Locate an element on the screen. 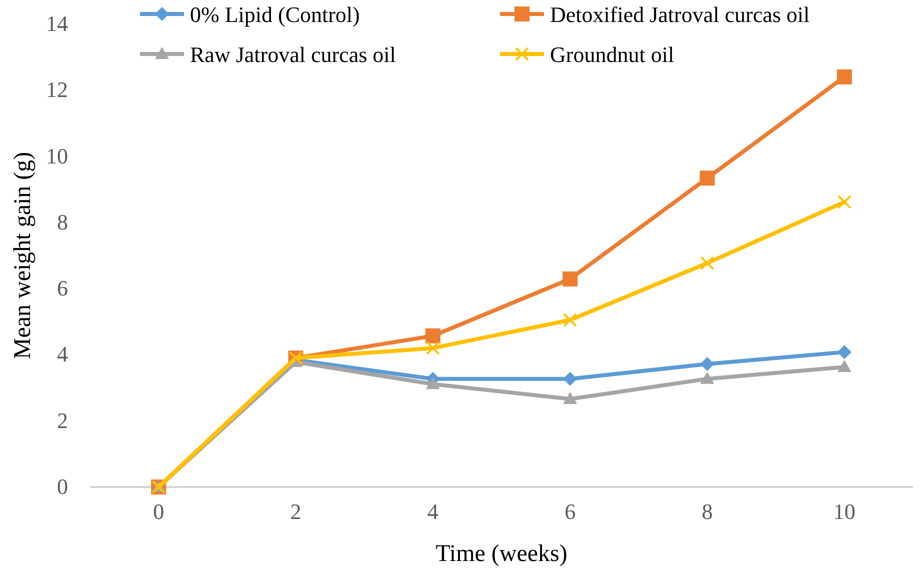 The image size is (921, 571). y-tick-label: 0 is located at coordinates (62, 486).